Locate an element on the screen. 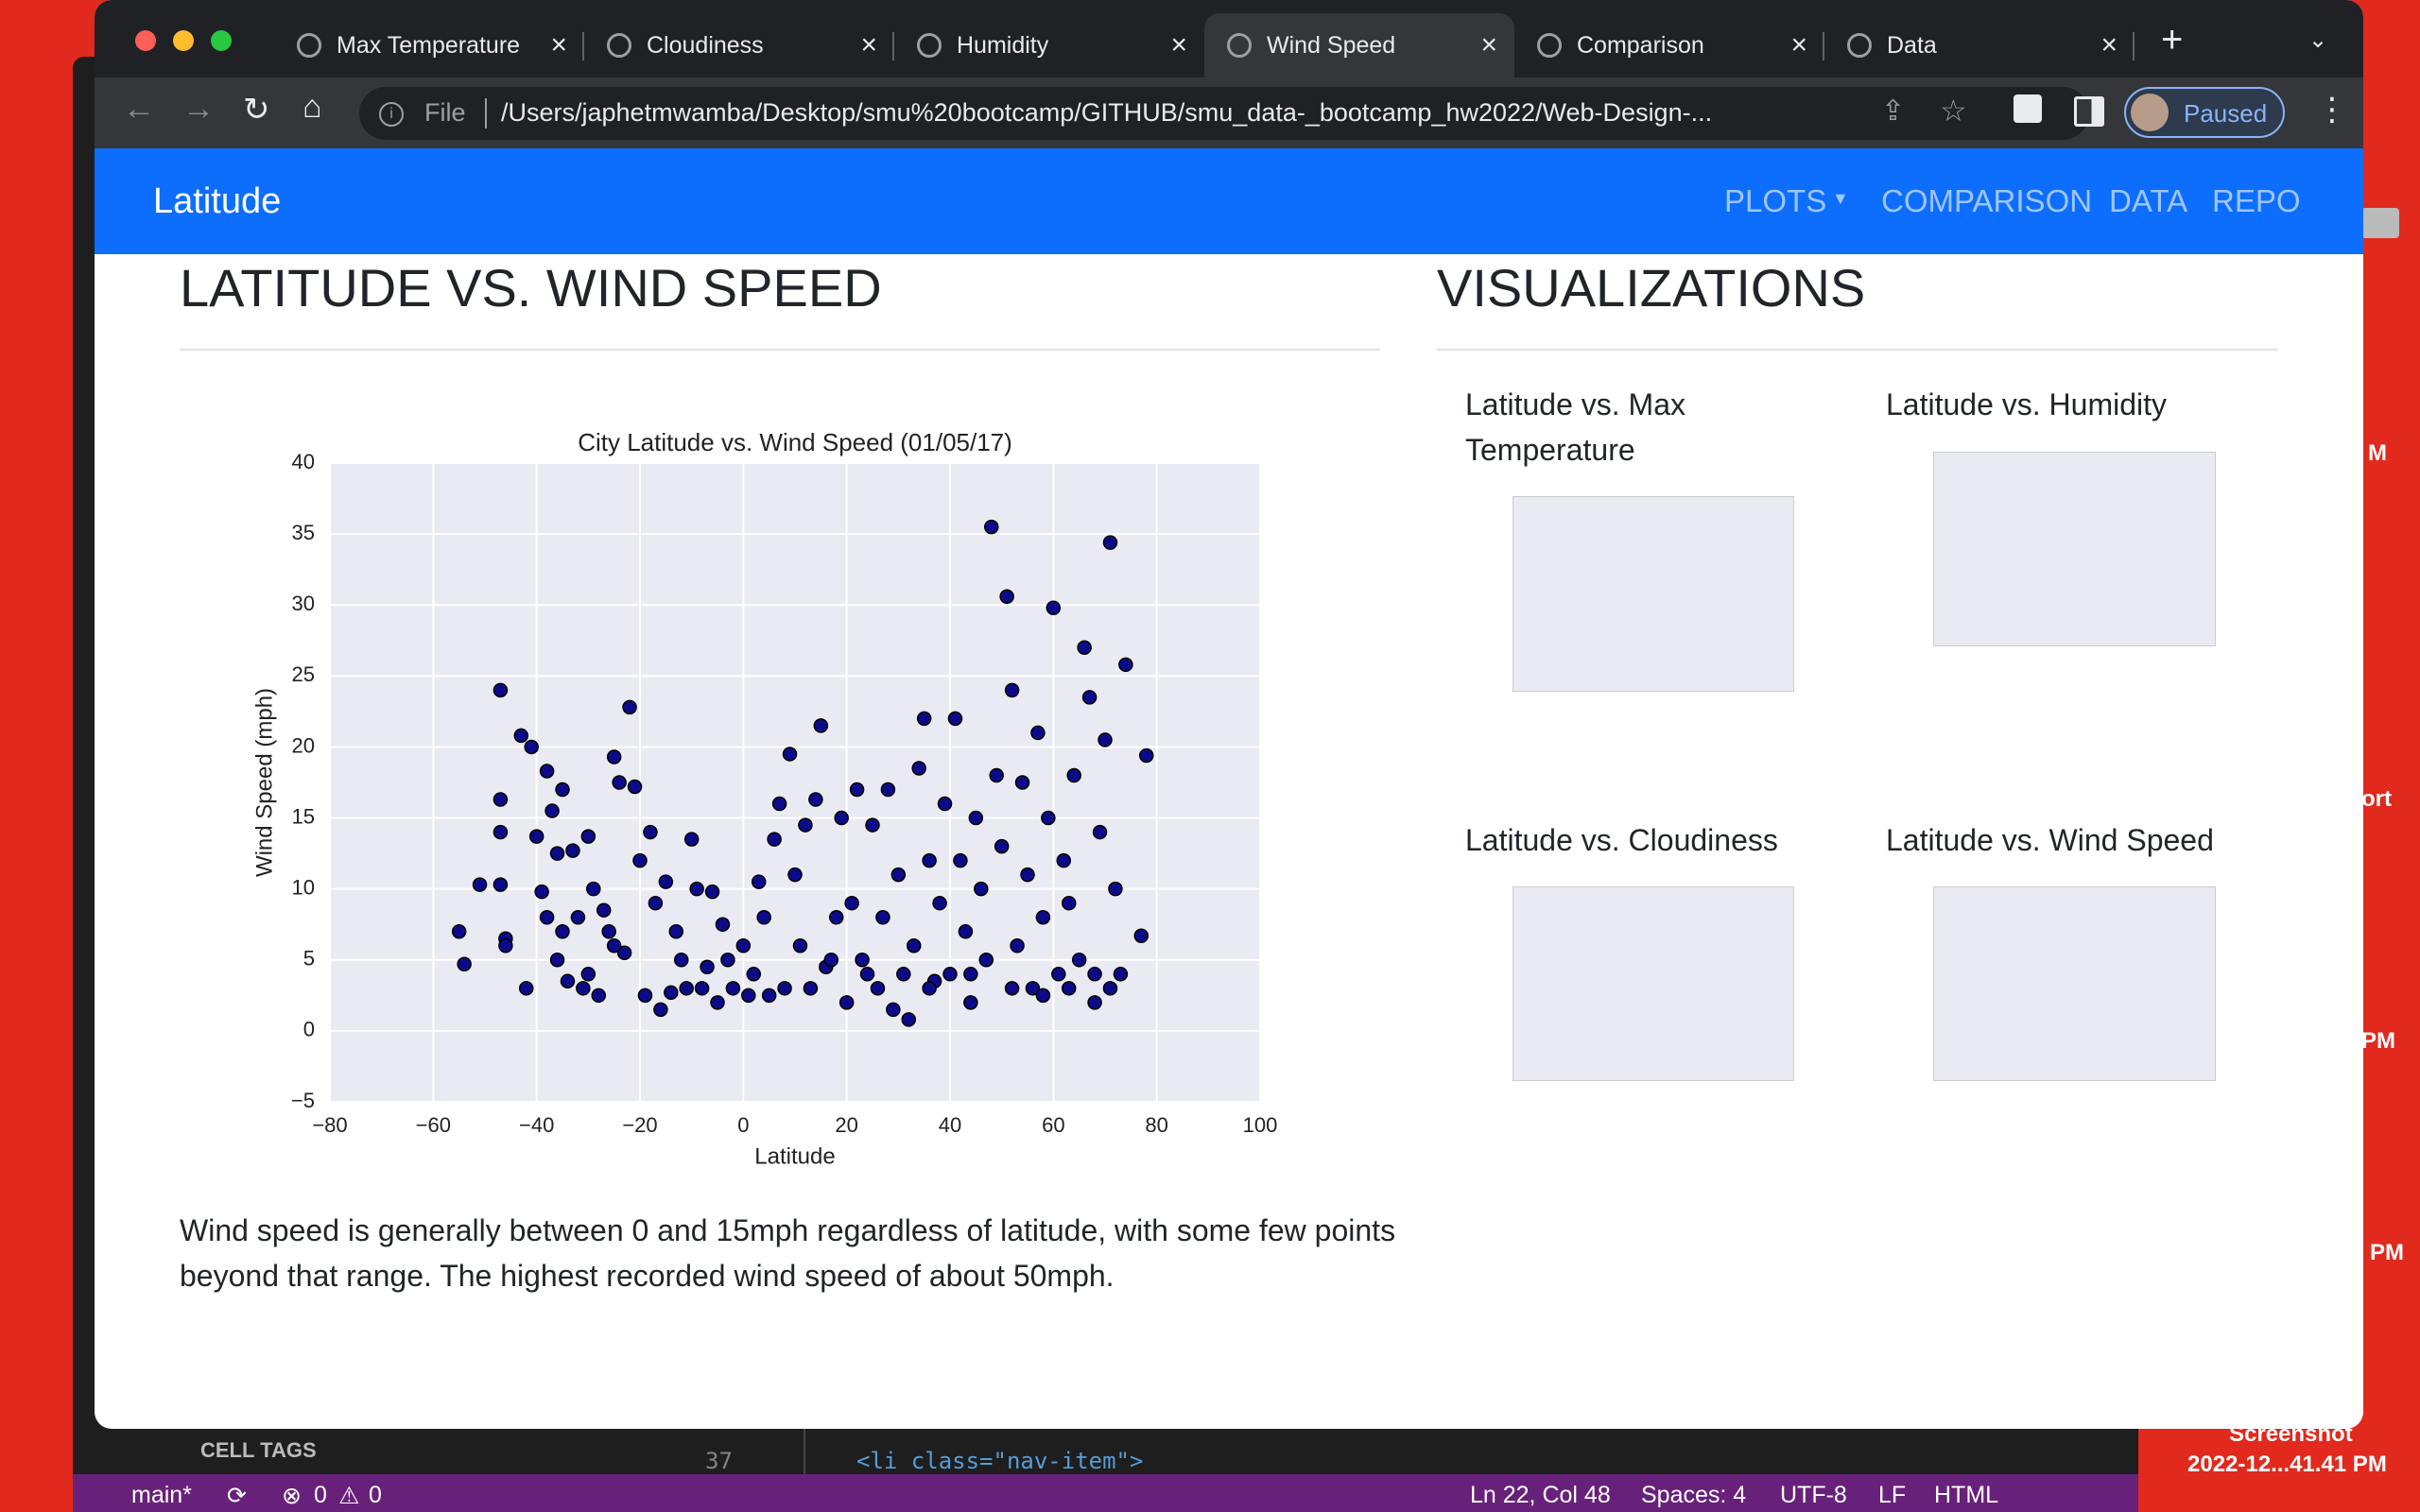  zoom-button is located at coordinates (221, 40).